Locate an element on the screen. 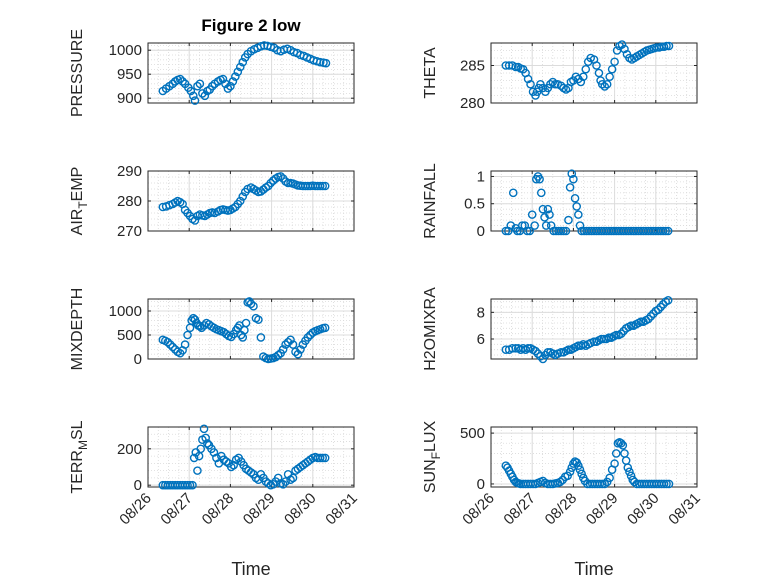 The image size is (778, 583). data-series-air-temp is located at coordinates (244, 198).